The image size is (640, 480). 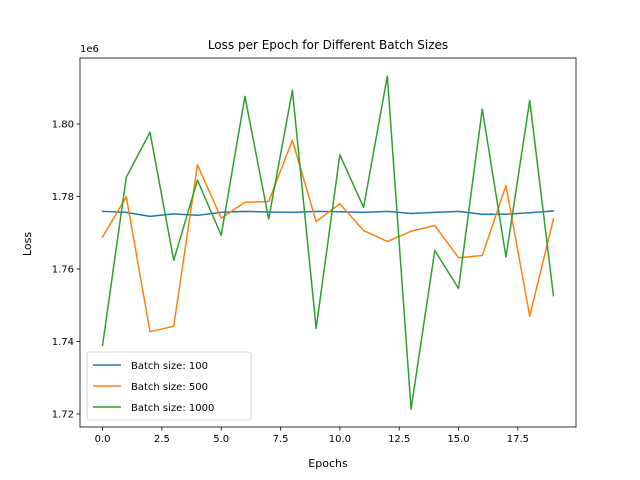 What do you see at coordinates (328, 463) in the screenshot?
I see `x-axis-label: Epochs` at bounding box center [328, 463].